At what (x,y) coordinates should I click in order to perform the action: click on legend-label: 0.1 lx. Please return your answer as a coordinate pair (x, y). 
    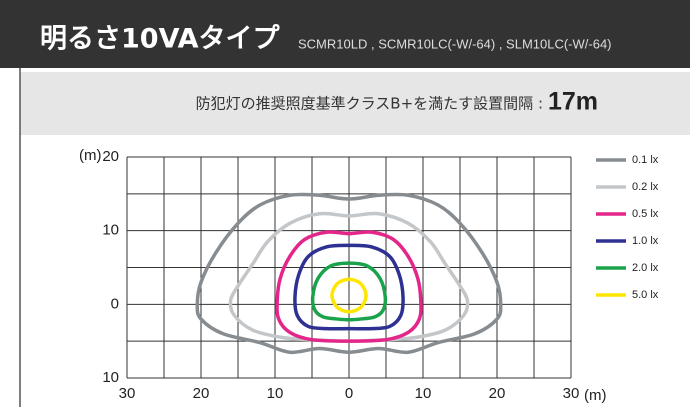
    Looking at the image, I should click on (645, 160).